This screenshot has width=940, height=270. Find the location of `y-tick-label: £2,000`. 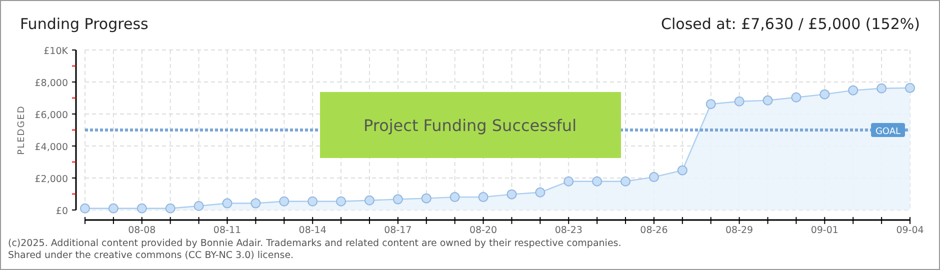

y-tick-label: £2,000 is located at coordinates (51, 179).